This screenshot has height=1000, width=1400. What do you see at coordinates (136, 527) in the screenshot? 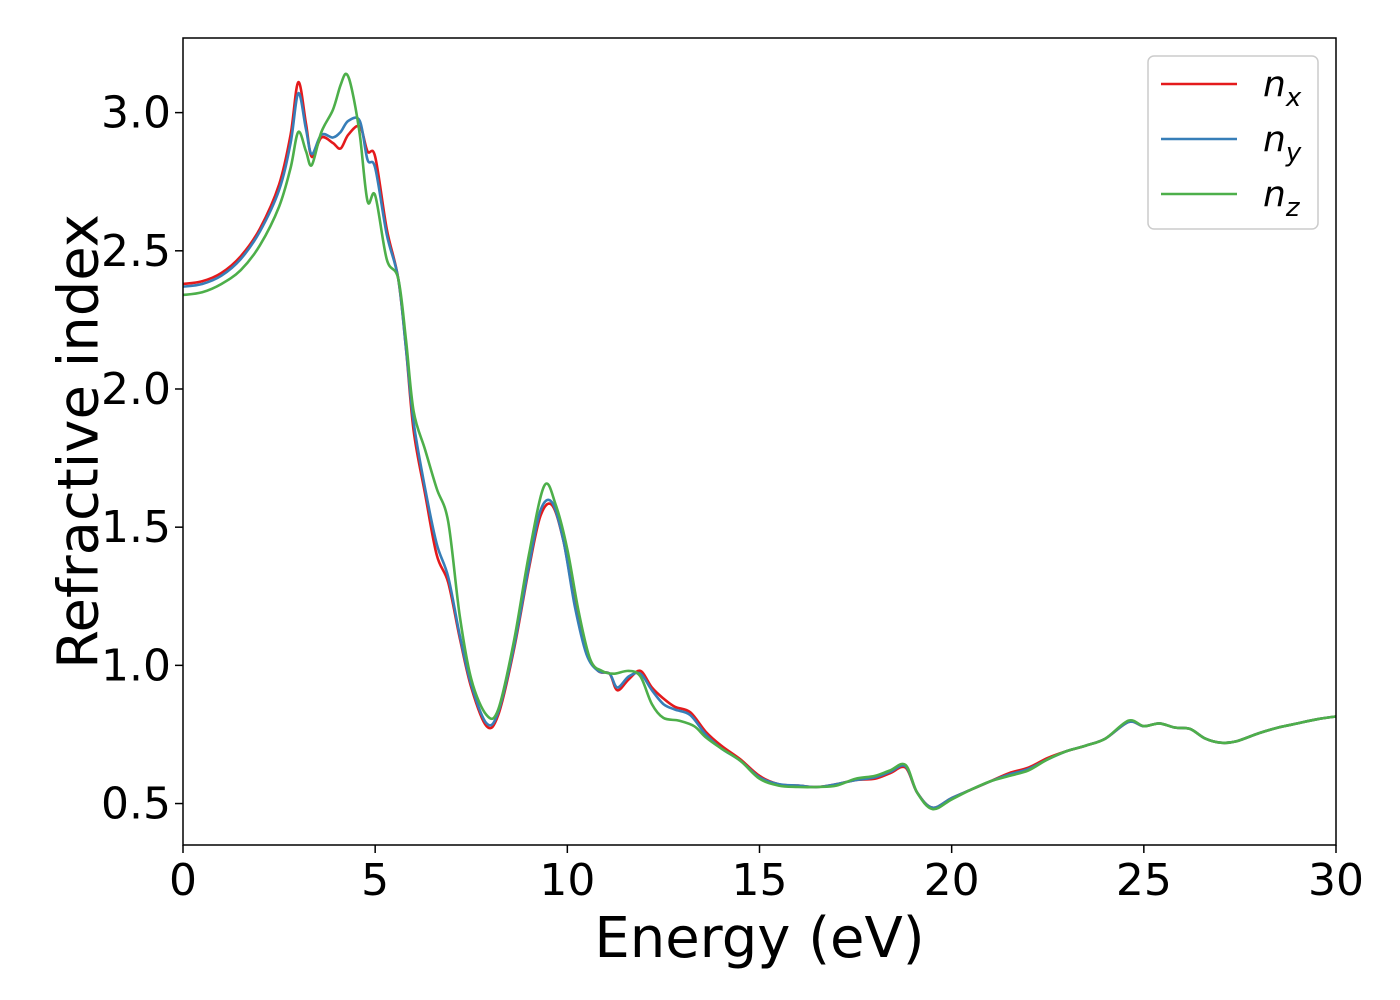
I see `y-tick-label: 1.5` at bounding box center [136, 527].